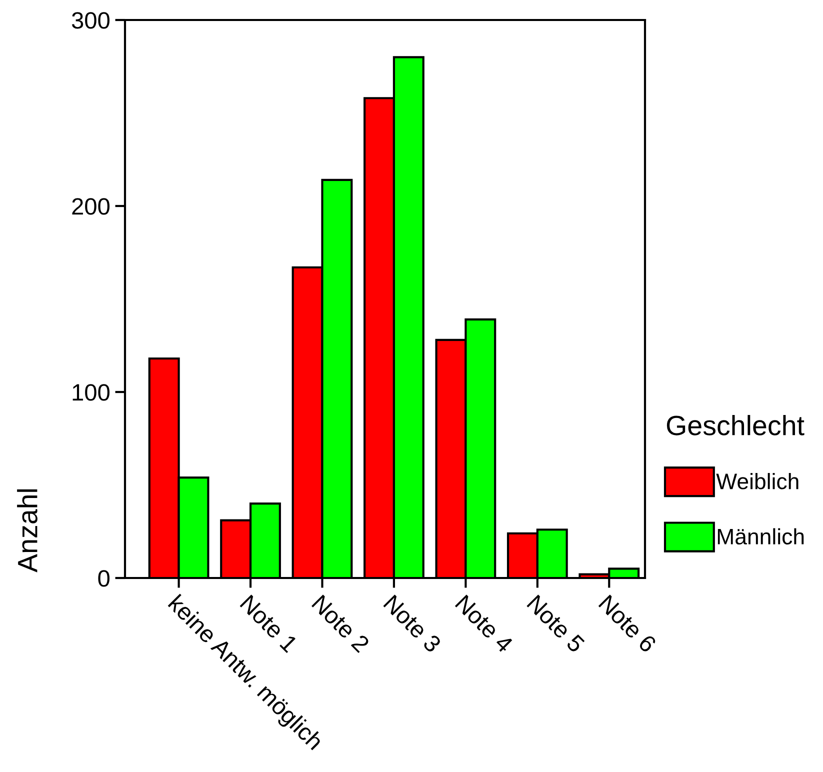  What do you see at coordinates (27, 530) in the screenshot?
I see `y-axis-title: Anzahl` at bounding box center [27, 530].